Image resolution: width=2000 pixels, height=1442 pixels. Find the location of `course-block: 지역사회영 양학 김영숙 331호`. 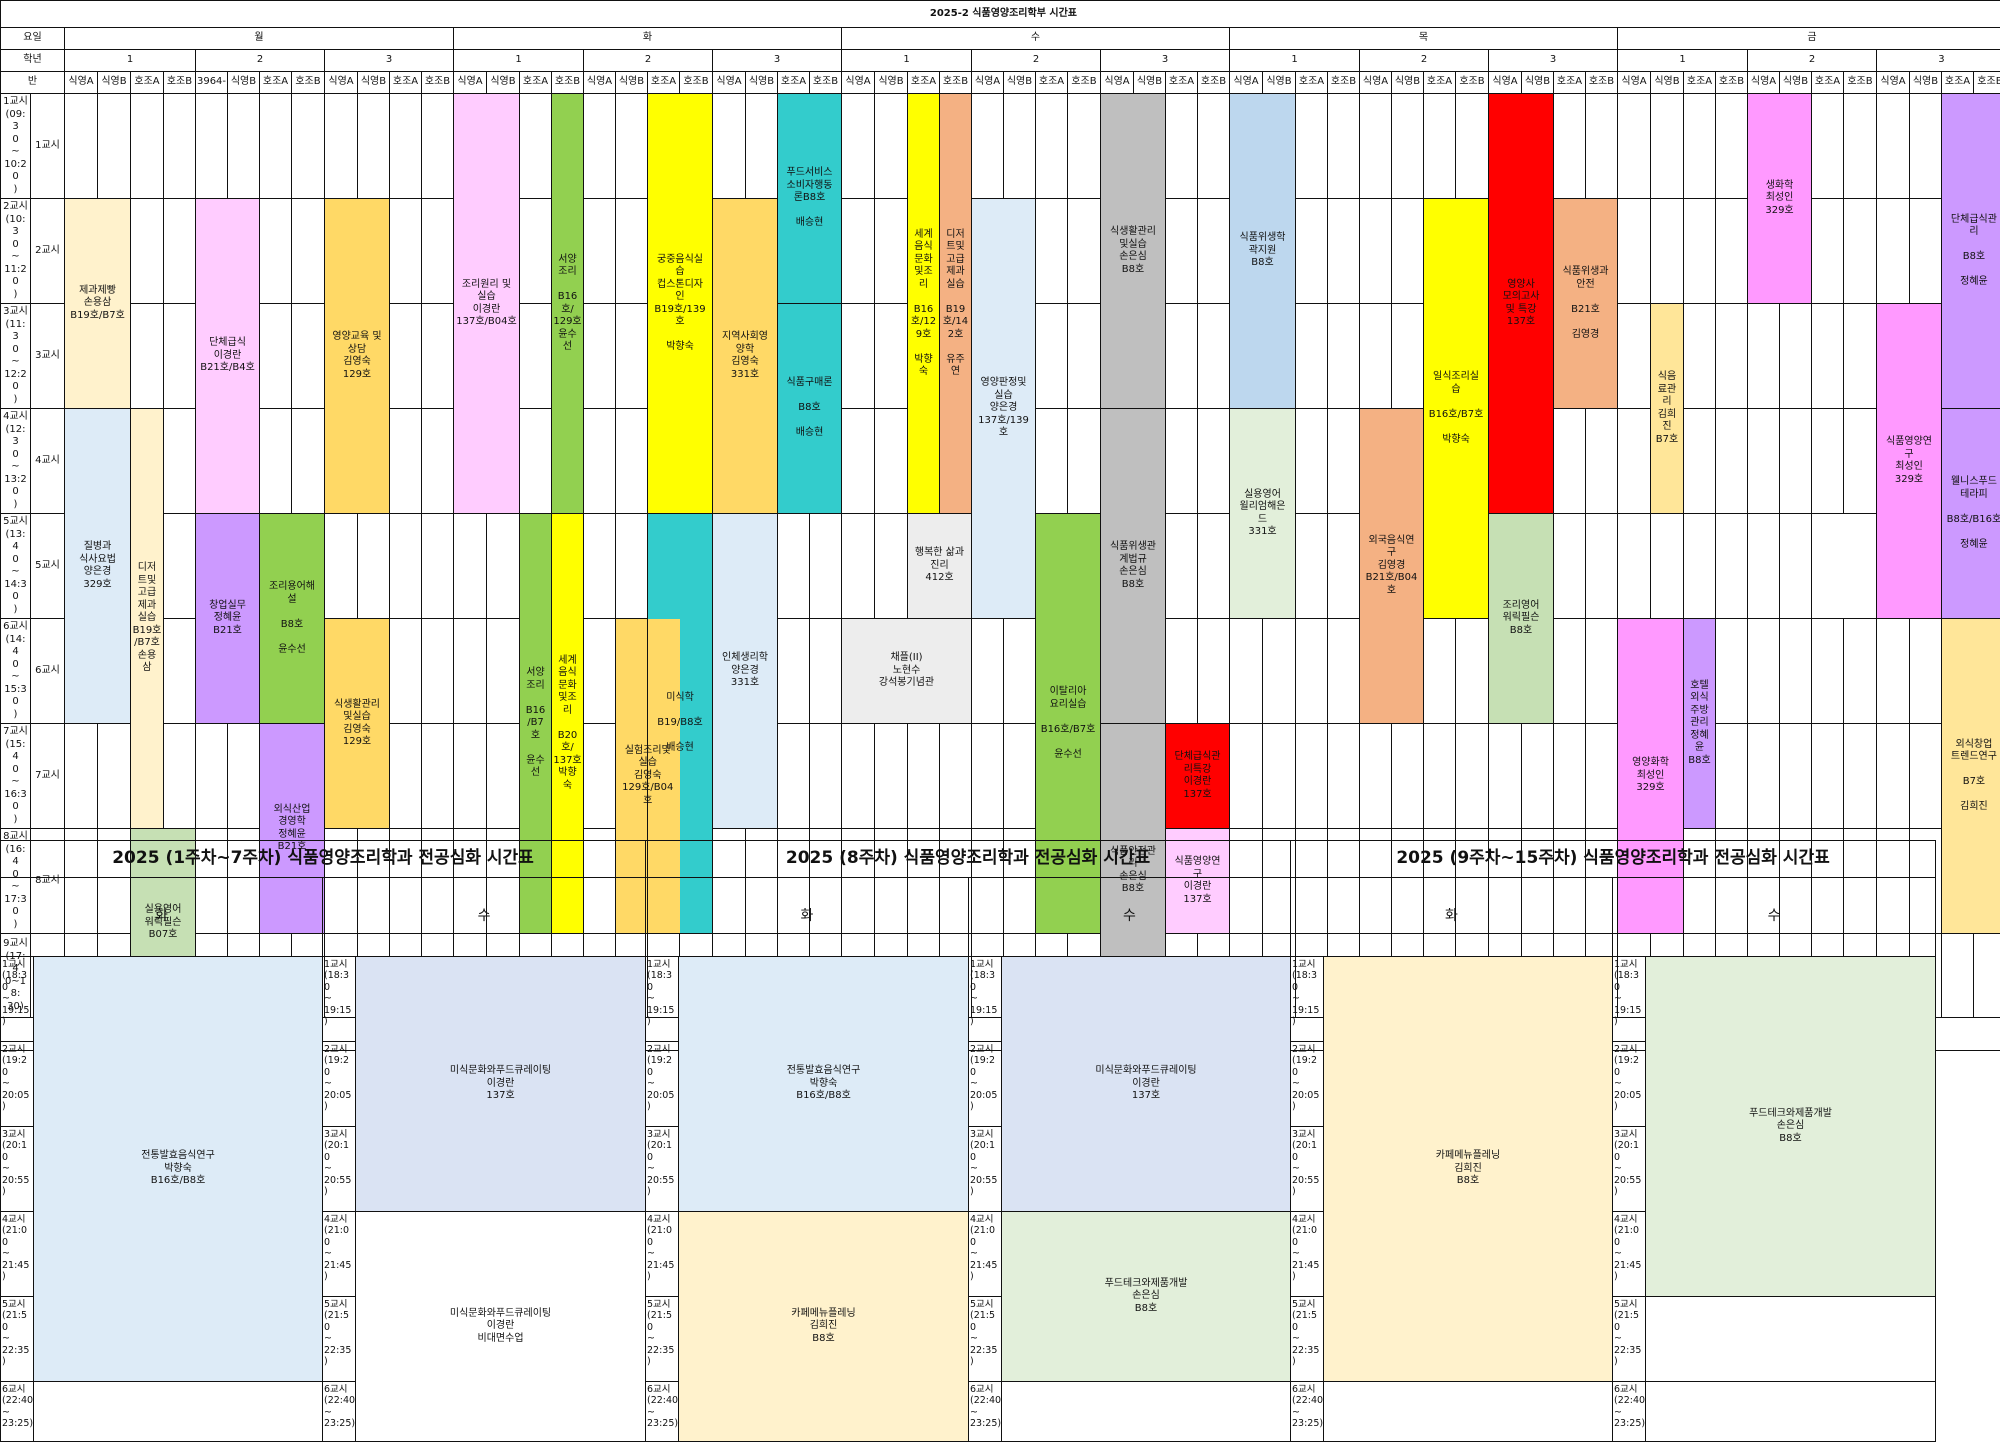

course-block: 지역사회영 양학 김영숙 331호 is located at coordinates (745, 356).